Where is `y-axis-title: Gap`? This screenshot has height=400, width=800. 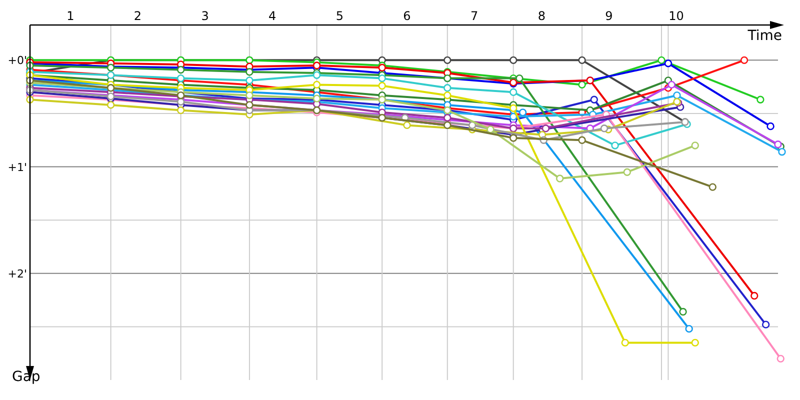
y-axis-title: Gap is located at coordinates (26, 377).